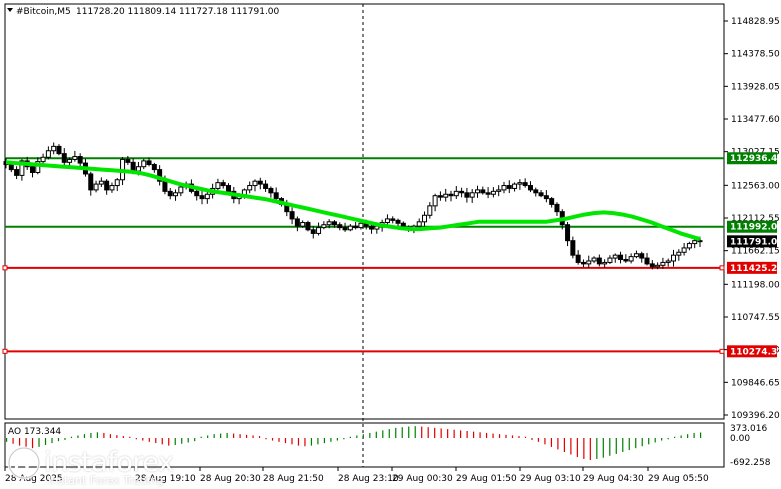  I want to click on price-tag-label: 111425.22, so click(755, 269).